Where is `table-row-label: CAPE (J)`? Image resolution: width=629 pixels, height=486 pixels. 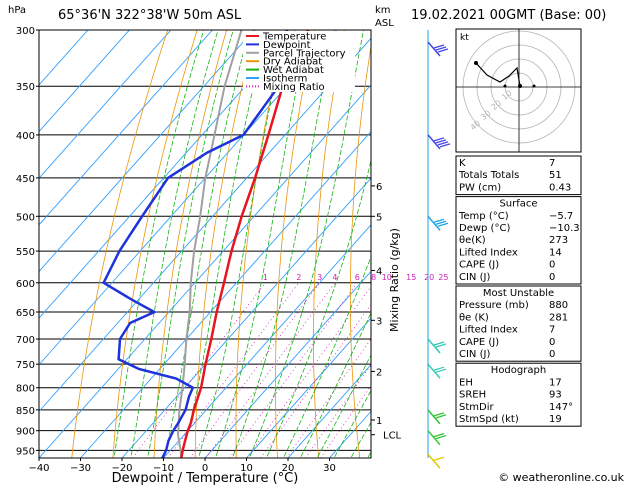
table-row-label: CAPE (J) is located at coordinates (479, 342).